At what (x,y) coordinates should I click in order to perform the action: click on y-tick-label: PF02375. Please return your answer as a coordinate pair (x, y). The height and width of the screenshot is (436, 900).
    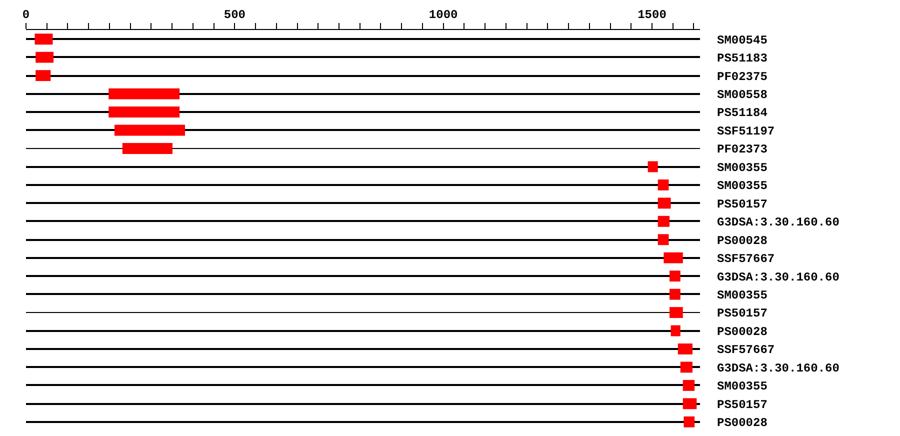
    Looking at the image, I should click on (742, 77).